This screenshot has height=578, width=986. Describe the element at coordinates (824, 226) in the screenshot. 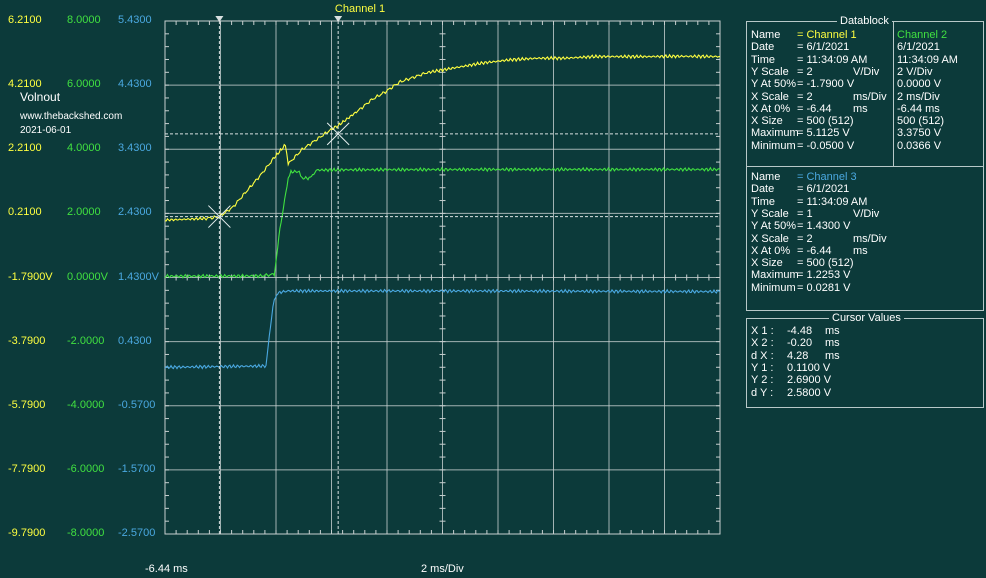

I see `datablock-value: = 1.4300 V` at that location.